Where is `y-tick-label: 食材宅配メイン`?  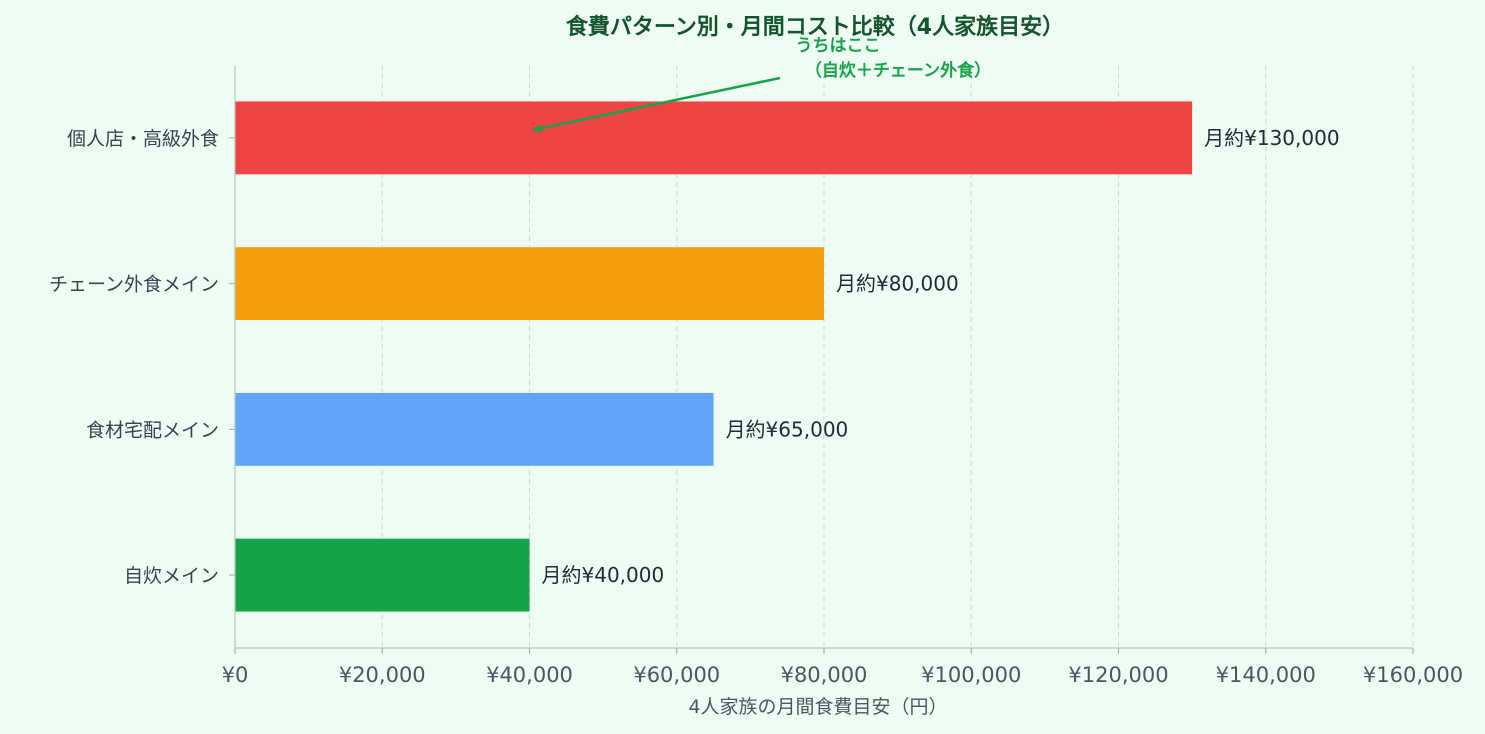
y-tick-label: 食材宅配メイン is located at coordinates (152, 430).